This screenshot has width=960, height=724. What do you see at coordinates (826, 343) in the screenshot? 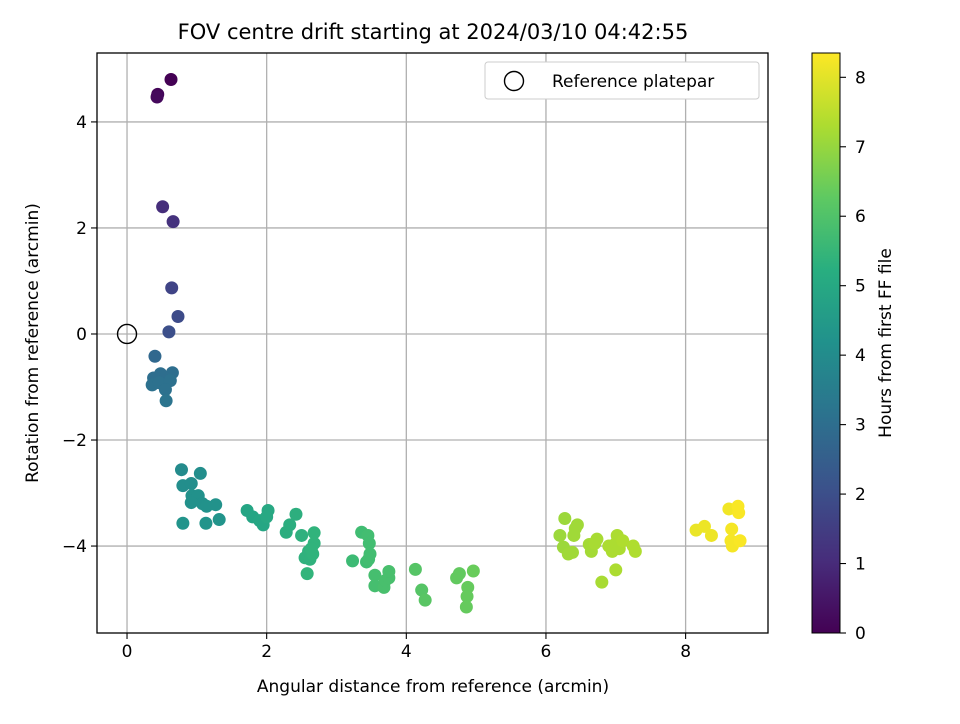
I see `colorbar-gradient` at bounding box center [826, 343].